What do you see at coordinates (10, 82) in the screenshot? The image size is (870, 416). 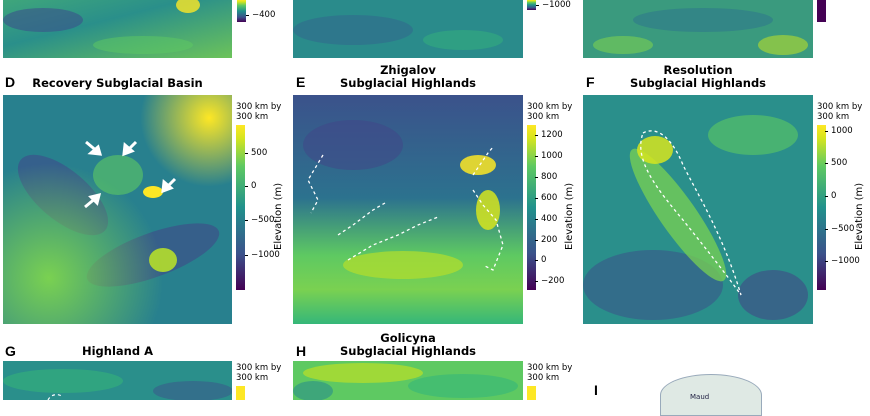 I see `panel-d-letter: D` at bounding box center [10, 82].